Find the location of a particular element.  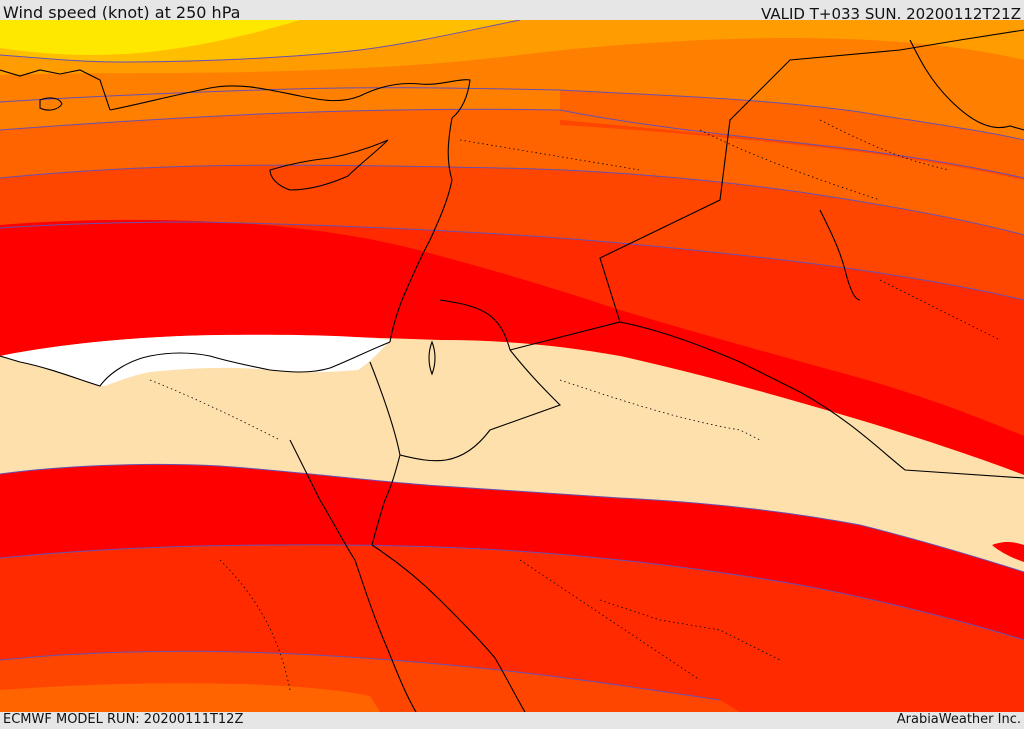

band-nw-orange is located at coordinates (280, 108).